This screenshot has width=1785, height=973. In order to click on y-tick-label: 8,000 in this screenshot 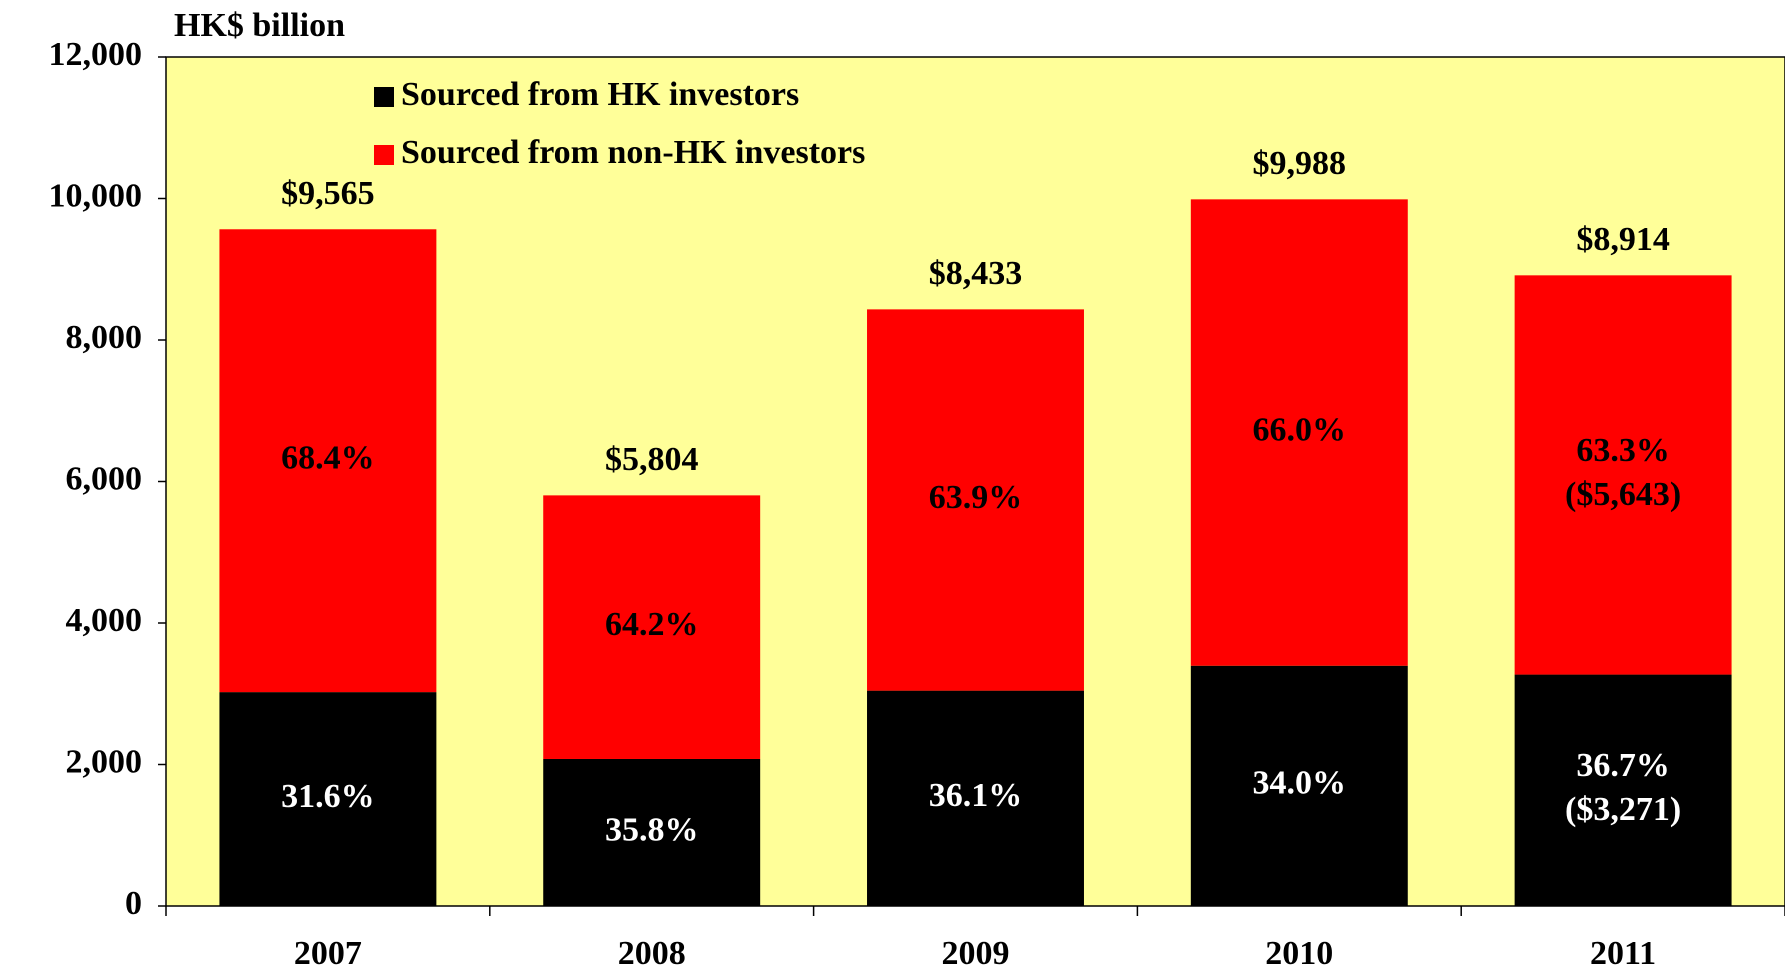, I will do `click(104, 337)`.